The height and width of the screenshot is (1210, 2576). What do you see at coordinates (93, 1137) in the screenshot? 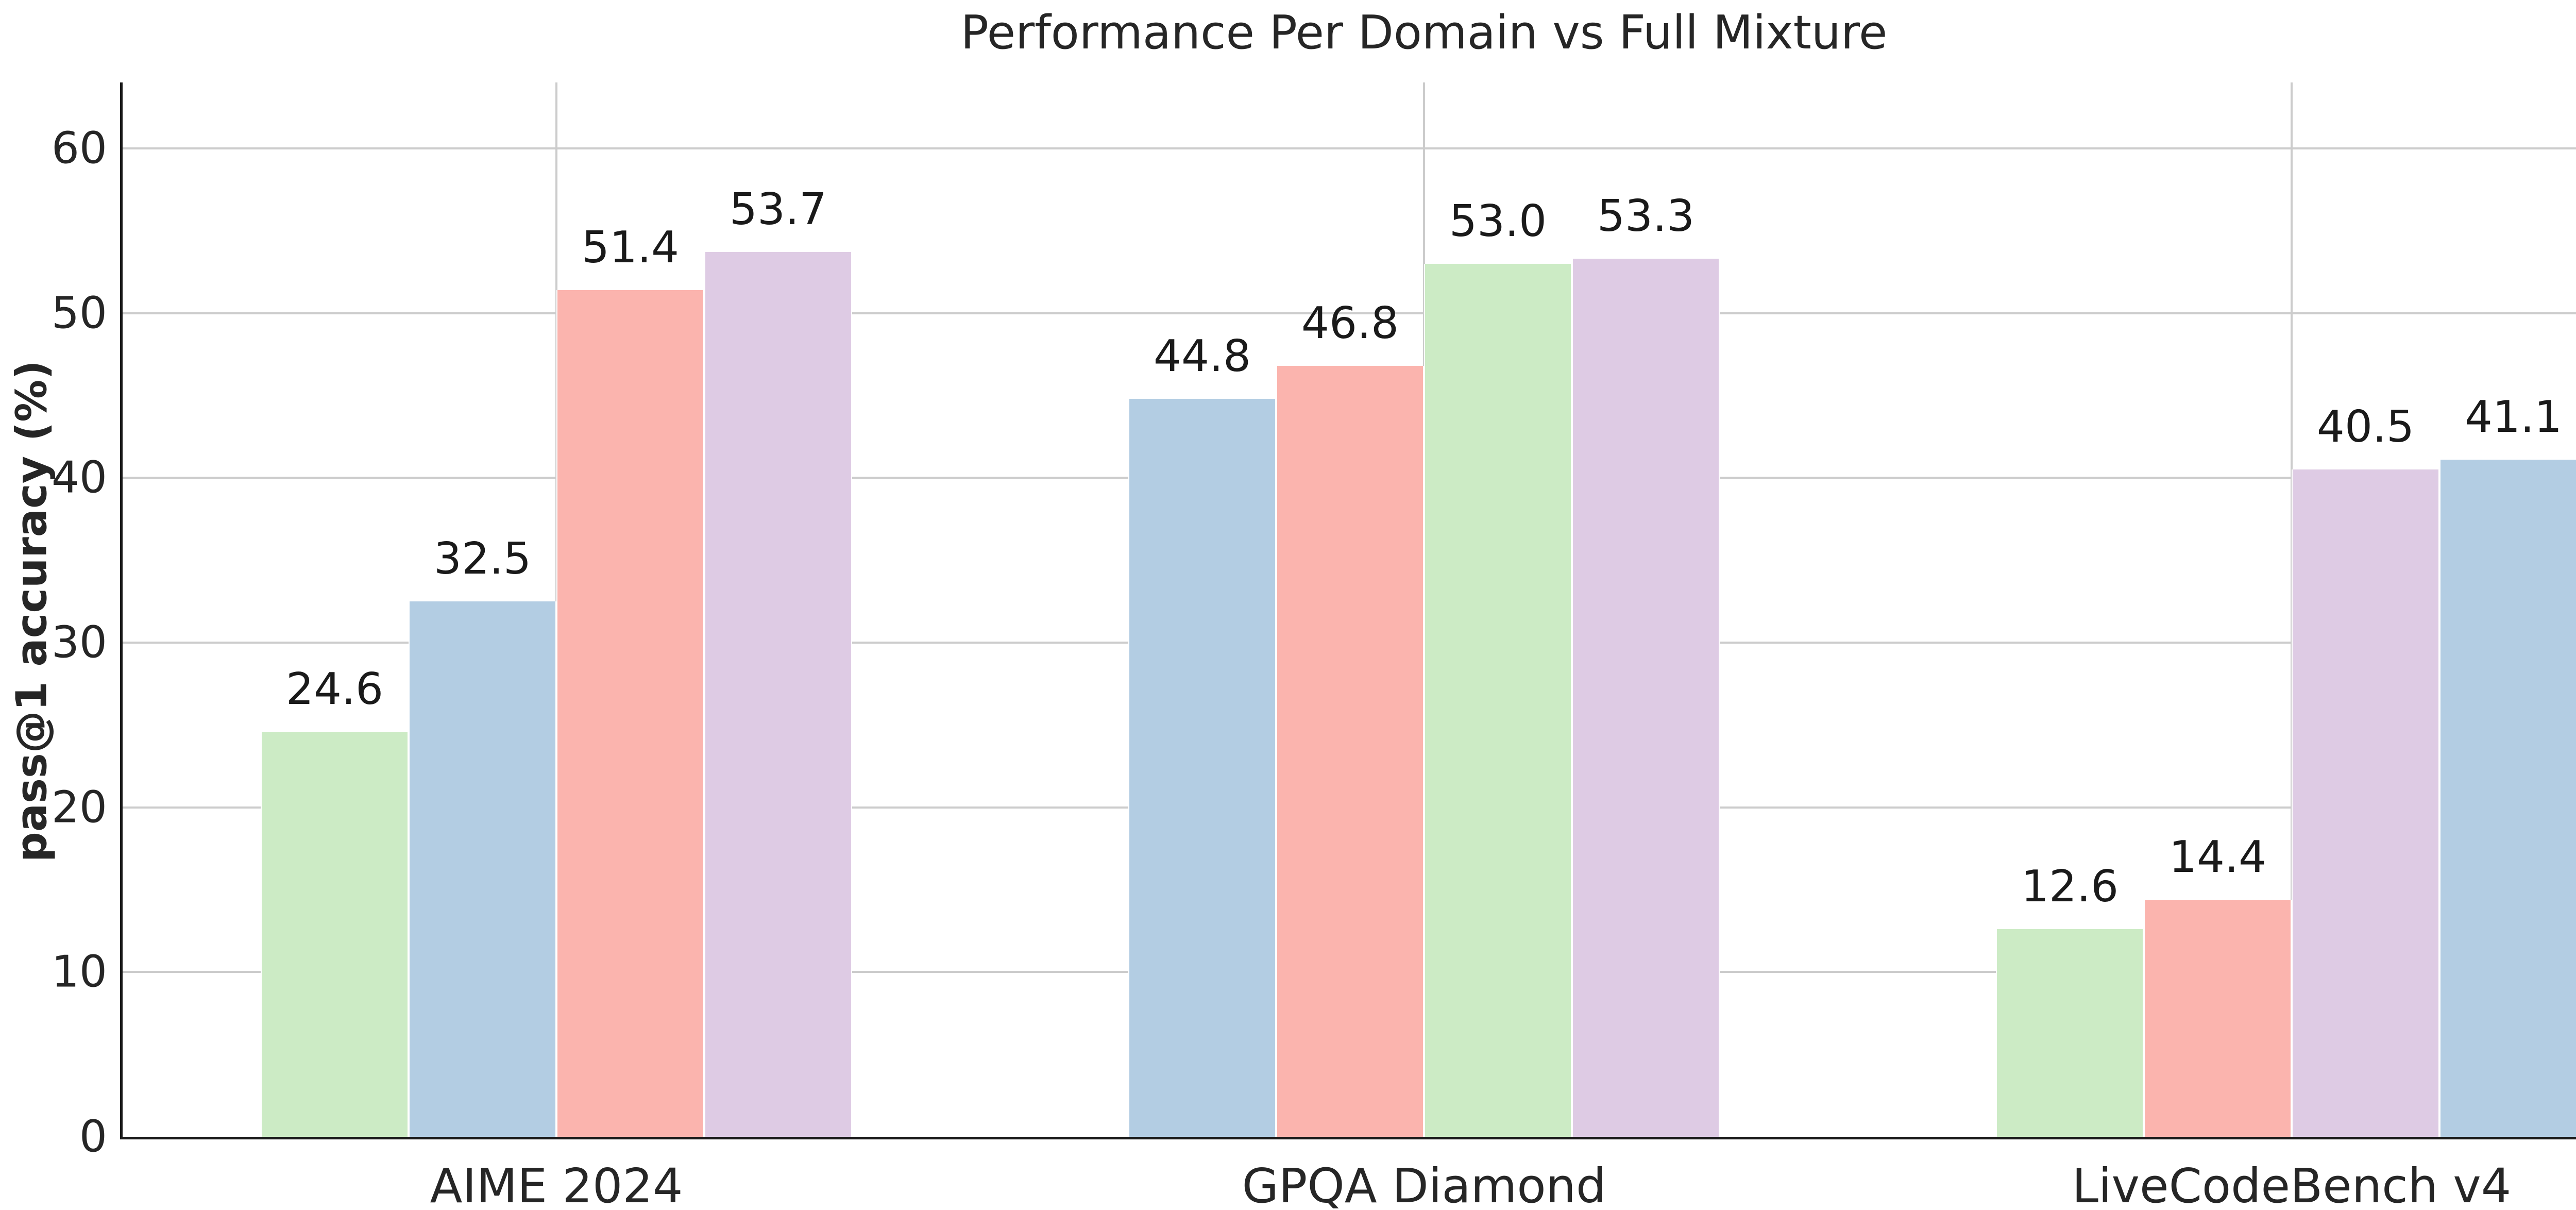
I see `y-tick-label-0: 0` at bounding box center [93, 1137].